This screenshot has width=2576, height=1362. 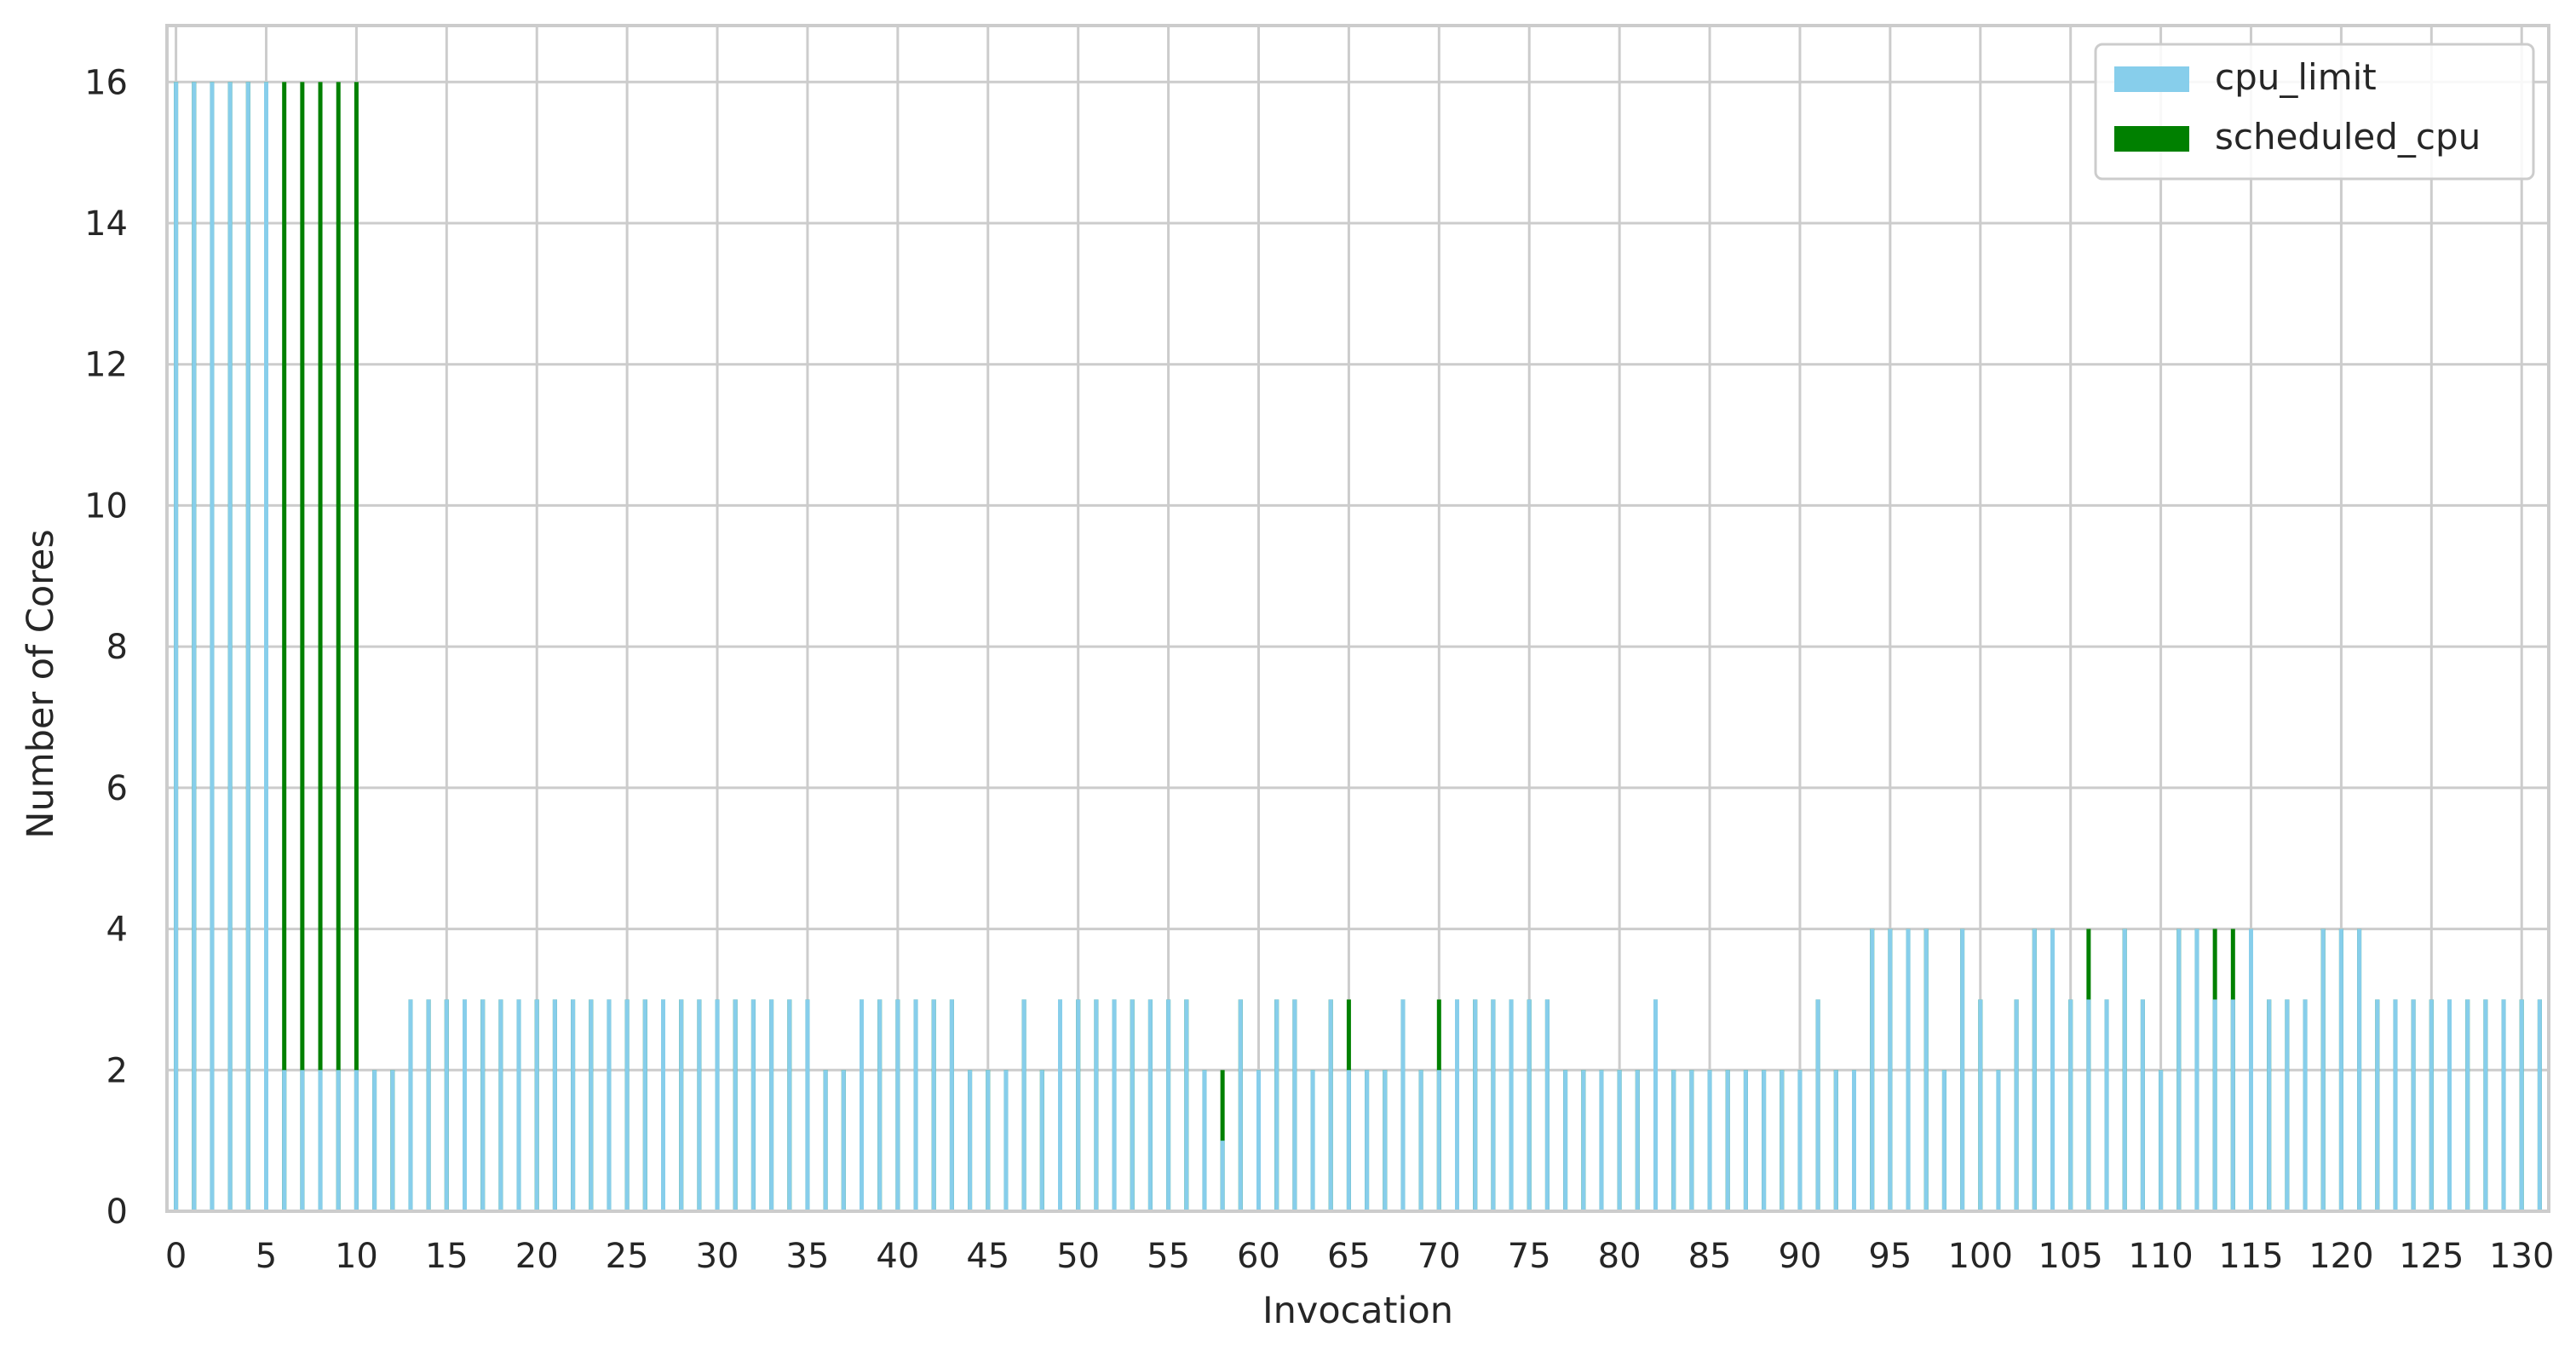 I want to click on x-tick-label: 5, so click(x=267, y=1256).